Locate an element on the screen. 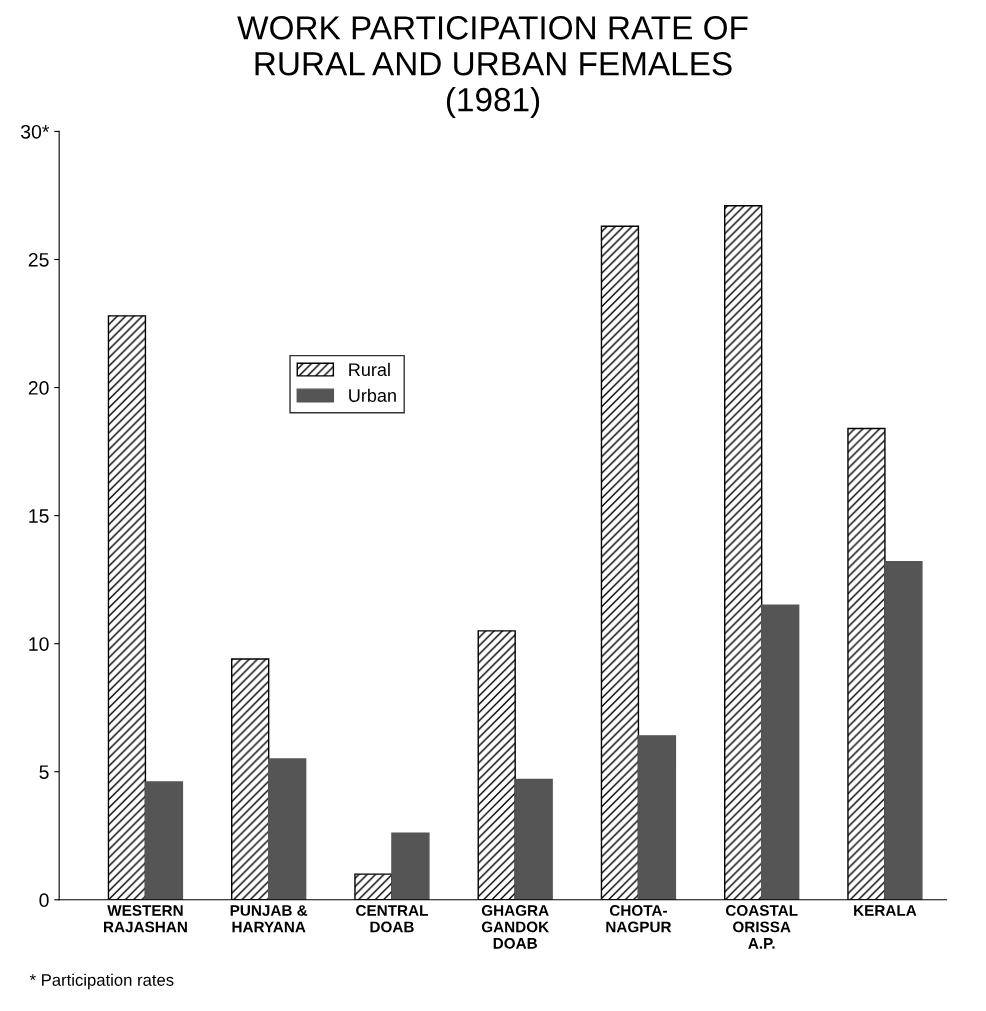 The height and width of the screenshot is (1011, 986). y-tick-label: 5 is located at coordinates (44, 772).